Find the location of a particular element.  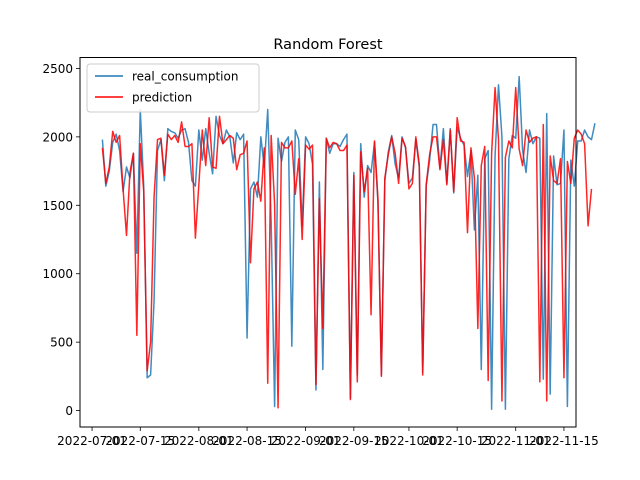

x-tick-label: 2022-08-15 is located at coordinates (247, 441).